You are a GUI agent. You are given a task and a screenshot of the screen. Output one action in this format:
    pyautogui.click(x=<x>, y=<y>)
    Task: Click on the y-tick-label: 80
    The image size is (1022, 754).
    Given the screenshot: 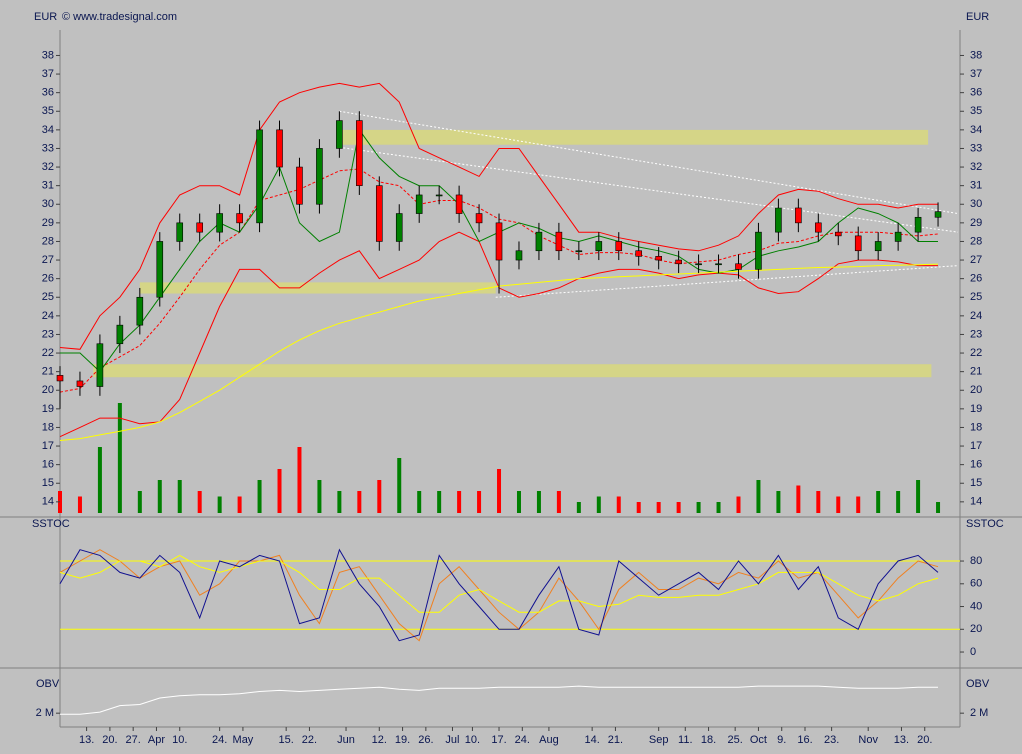 What is the action you would take?
    pyautogui.click(x=976, y=561)
    